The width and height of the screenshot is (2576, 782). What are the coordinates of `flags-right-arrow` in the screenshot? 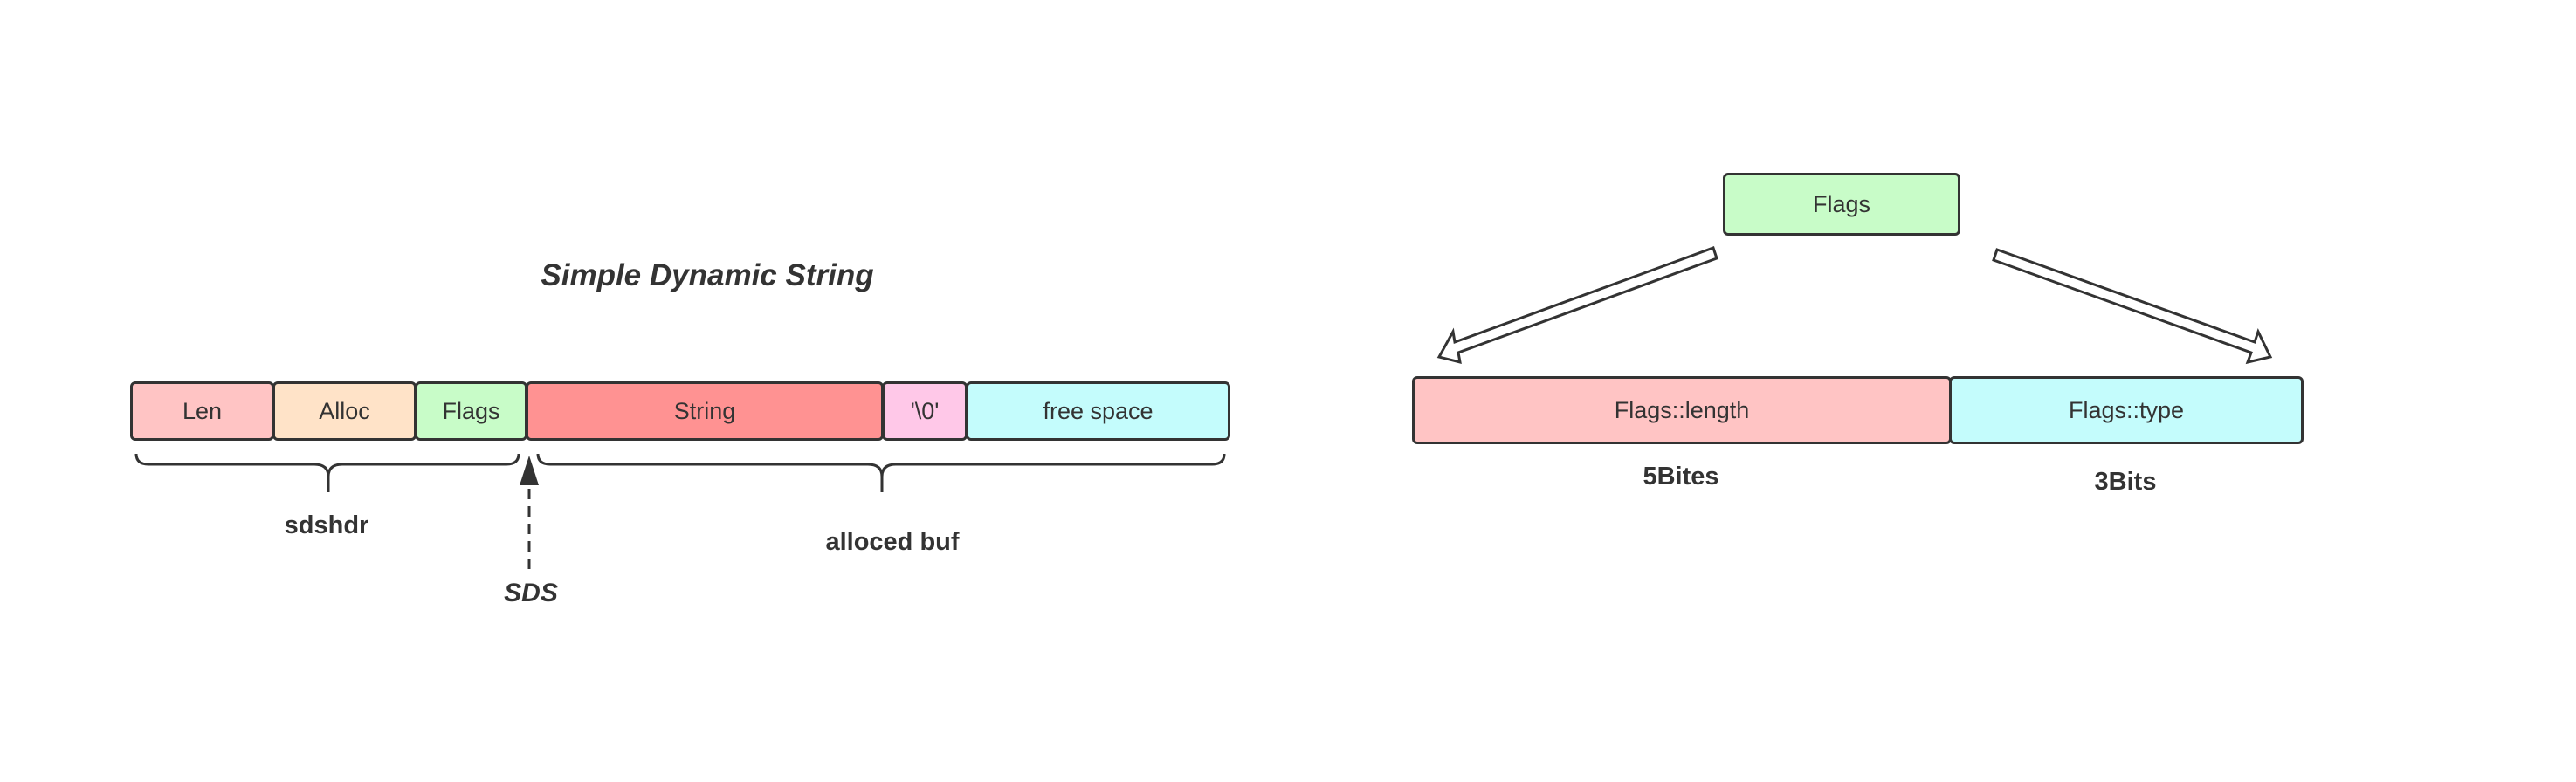 It's located at (2132, 306).